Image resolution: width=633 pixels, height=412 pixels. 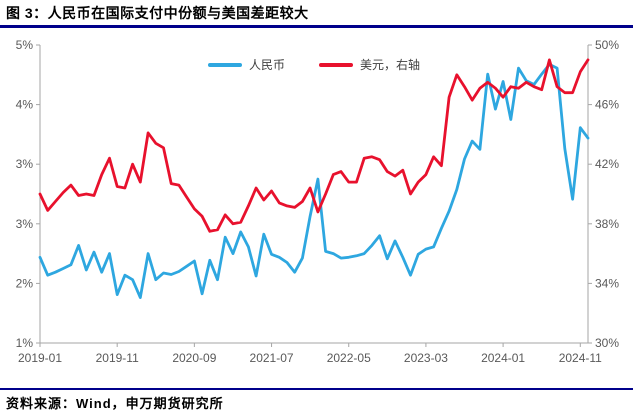 What do you see at coordinates (390, 65) in the screenshot?
I see `legend-label-usd: 美元，右轴` at bounding box center [390, 65].